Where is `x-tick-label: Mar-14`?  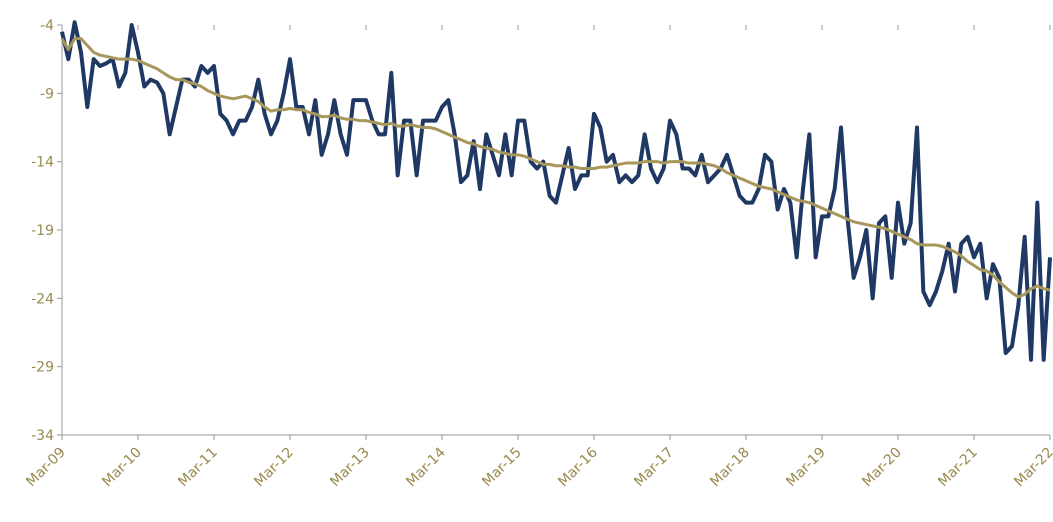
x-tick-label: Mar-14 is located at coordinates (426, 467).